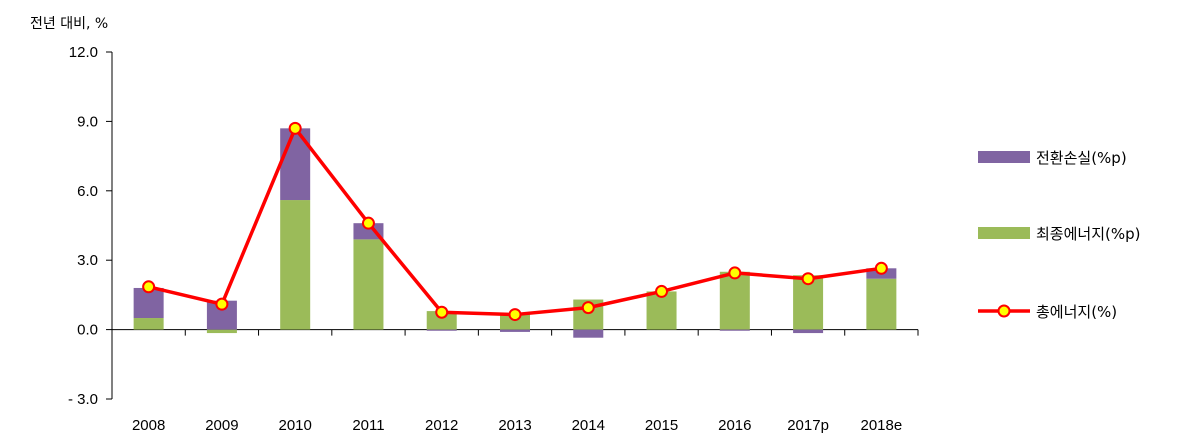 Image resolution: width=1200 pixels, height=440 pixels. I want to click on legend-marker, so click(1004, 311).